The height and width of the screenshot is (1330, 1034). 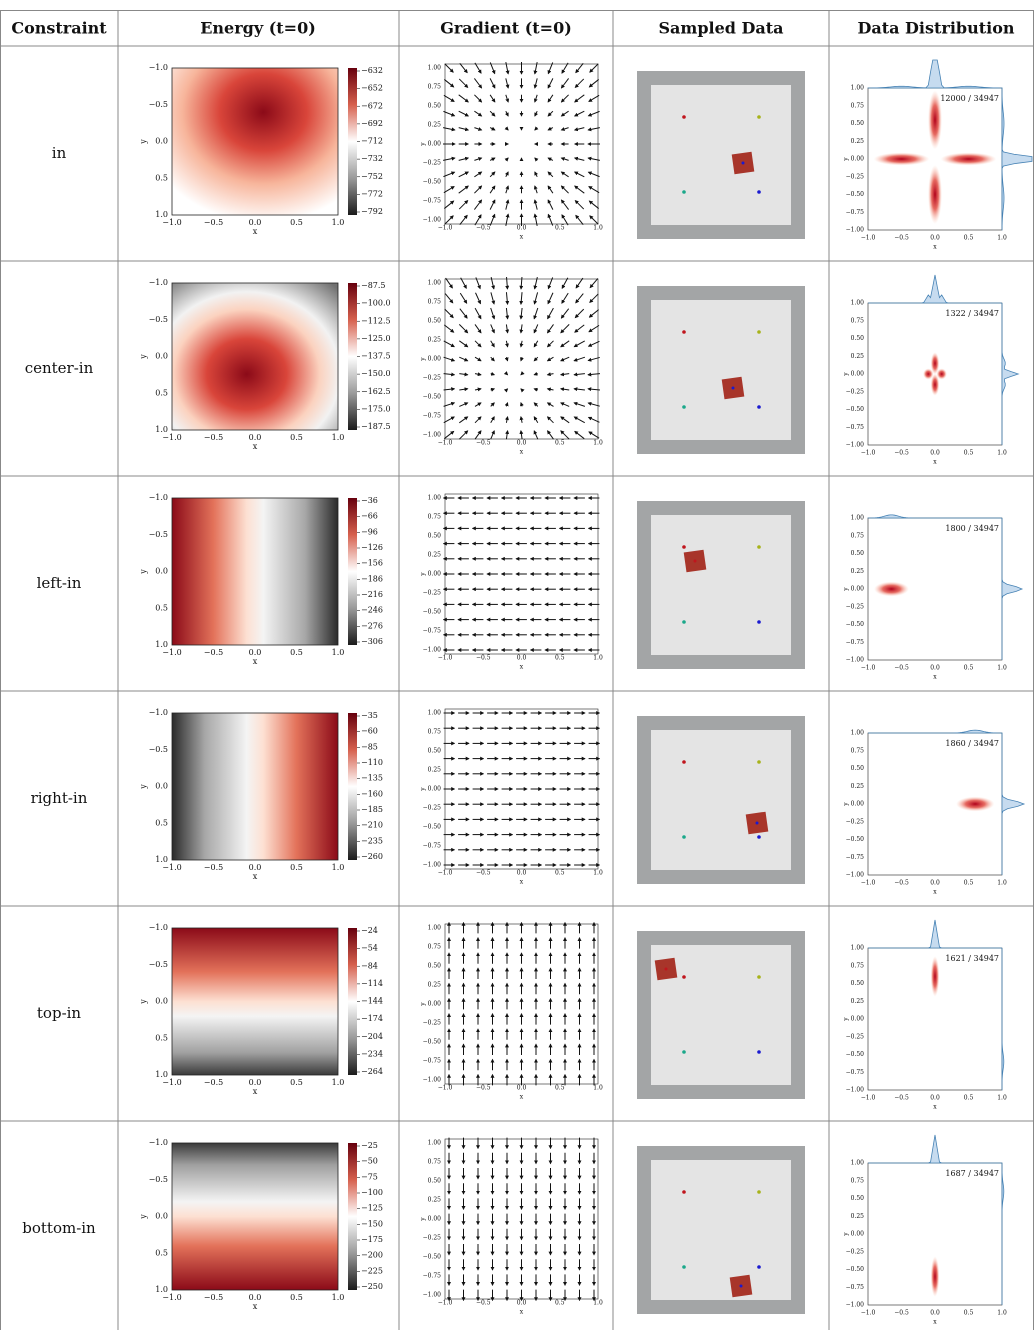 I want to click on colorbar-label: −162.5, so click(x=376, y=391).